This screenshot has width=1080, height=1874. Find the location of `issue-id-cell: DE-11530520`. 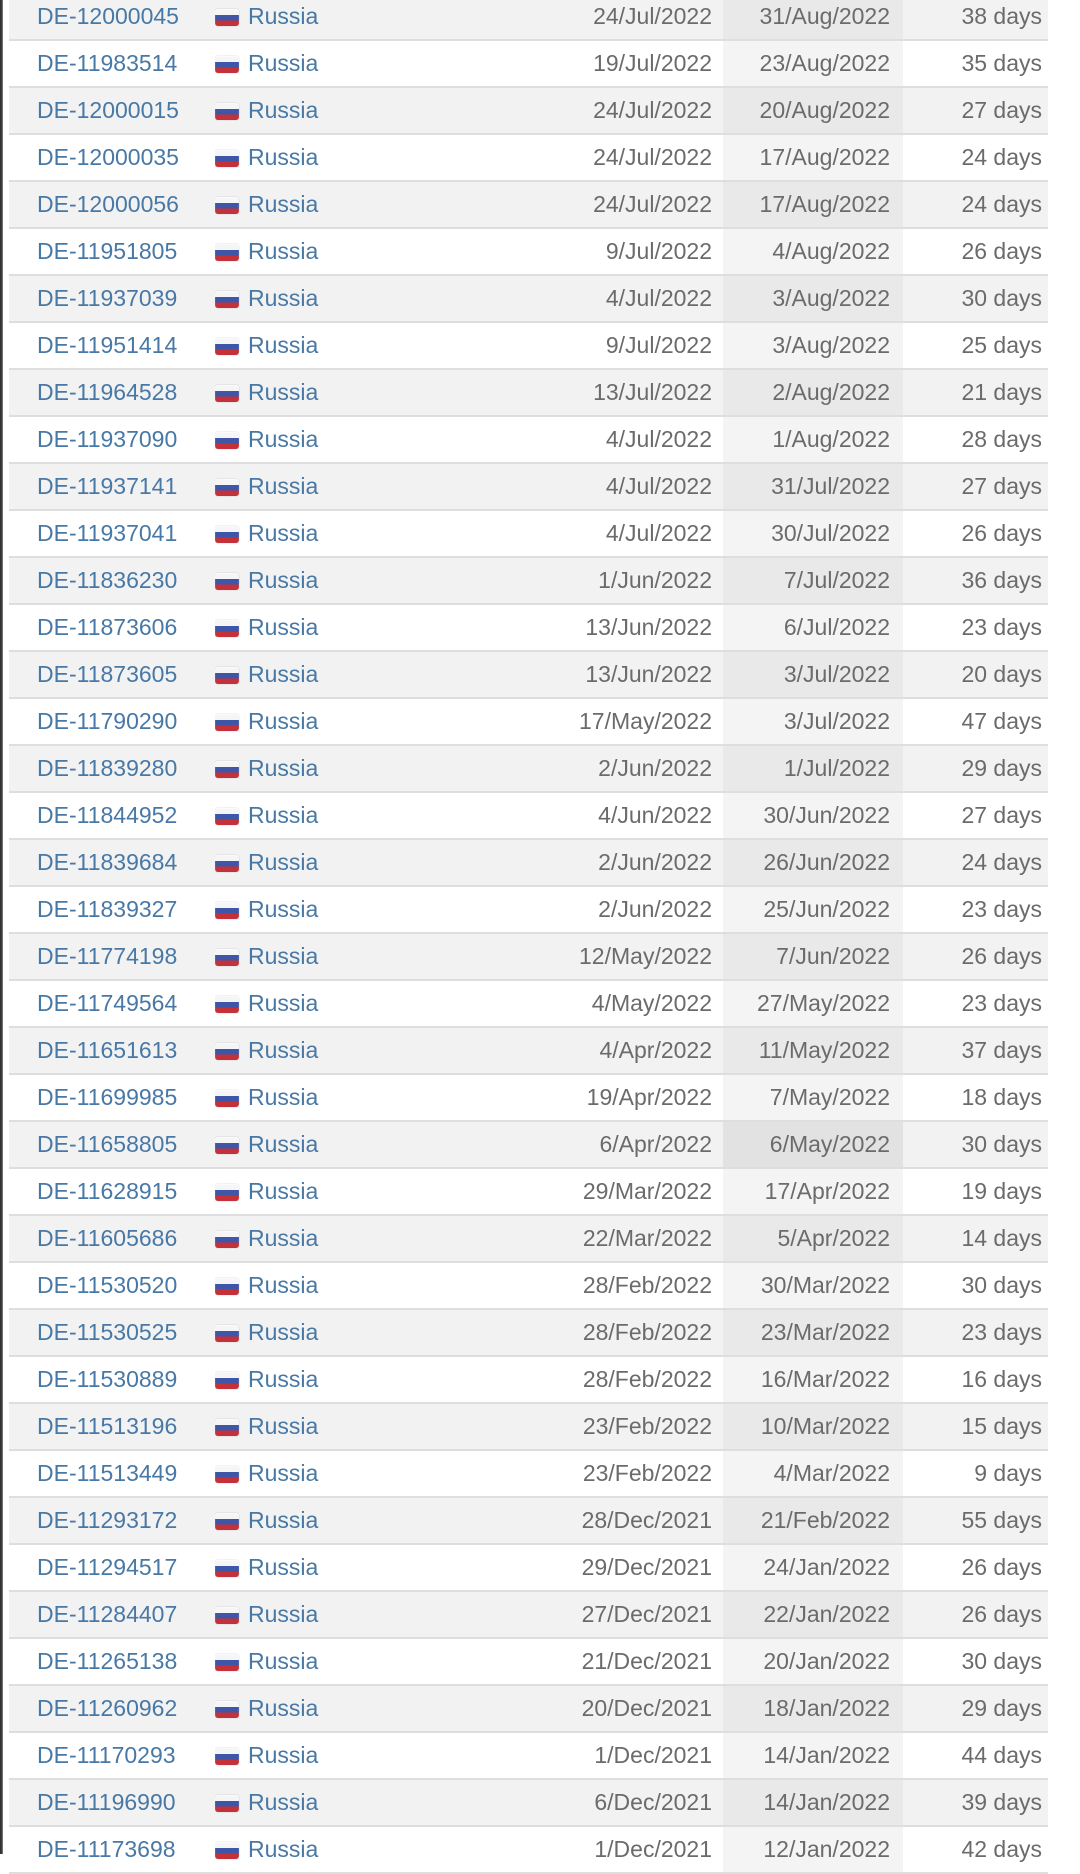

issue-id-cell: DE-11530520 is located at coordinates (112, 1286).